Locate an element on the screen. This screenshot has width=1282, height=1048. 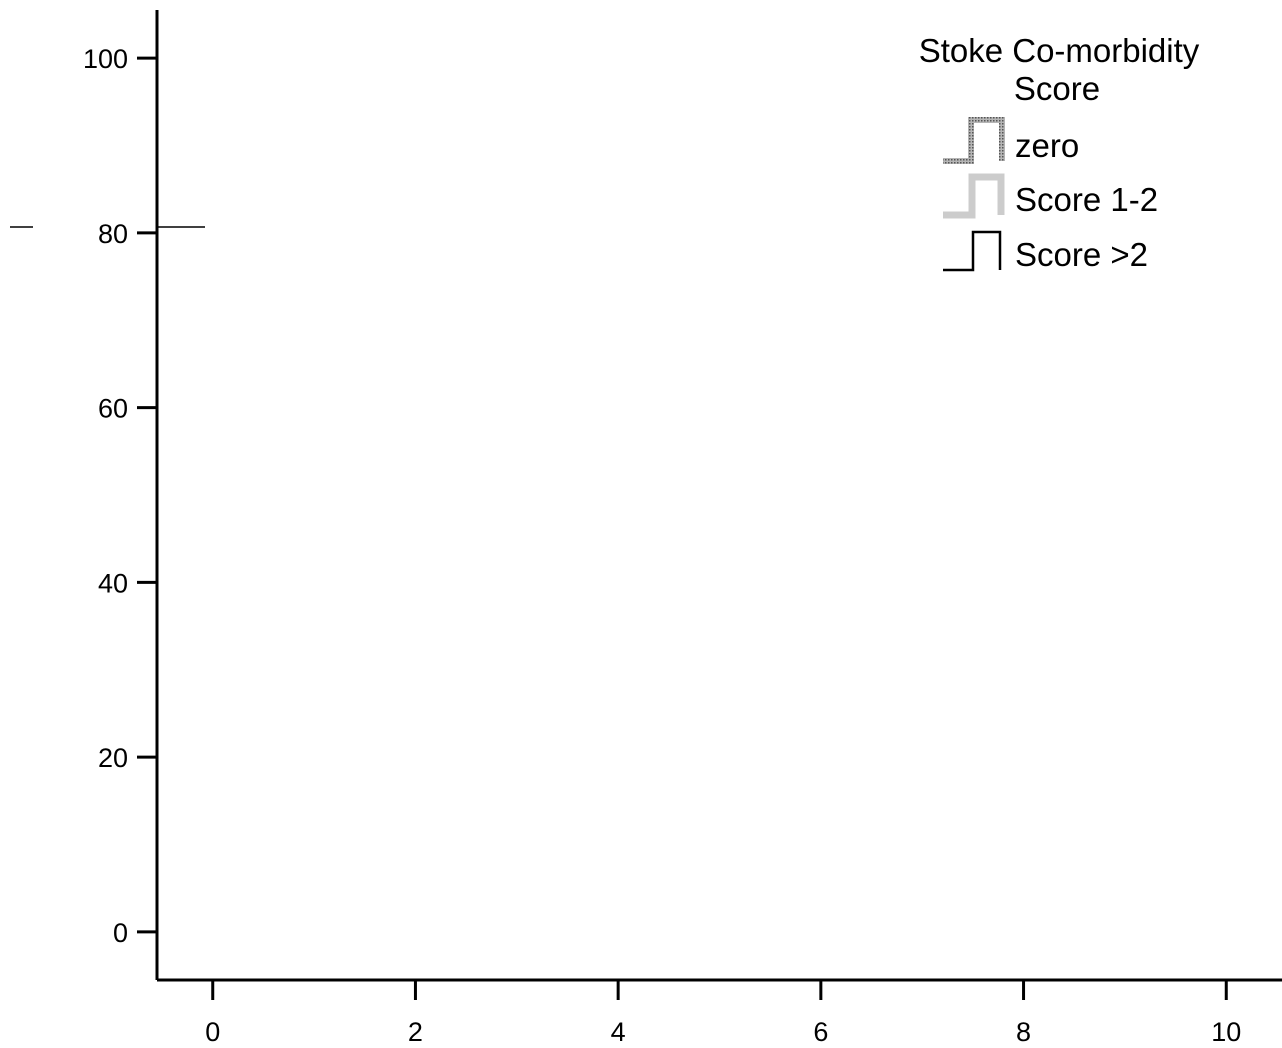
y-tick-label: 40 is located at coordinates (113, 583).